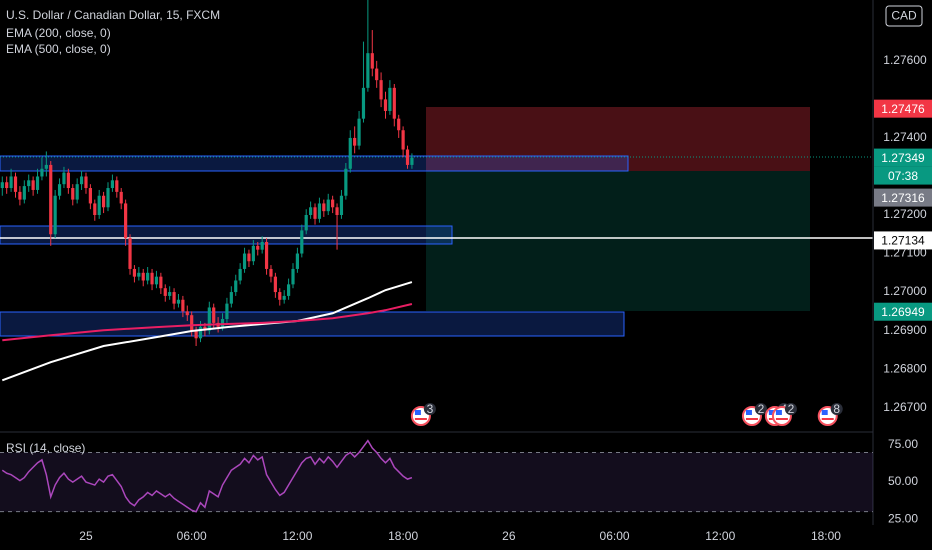  What do you see at coordinates (618, 139) in the screenshot?
I see `stop-zone` at bounding box center [618, 139].